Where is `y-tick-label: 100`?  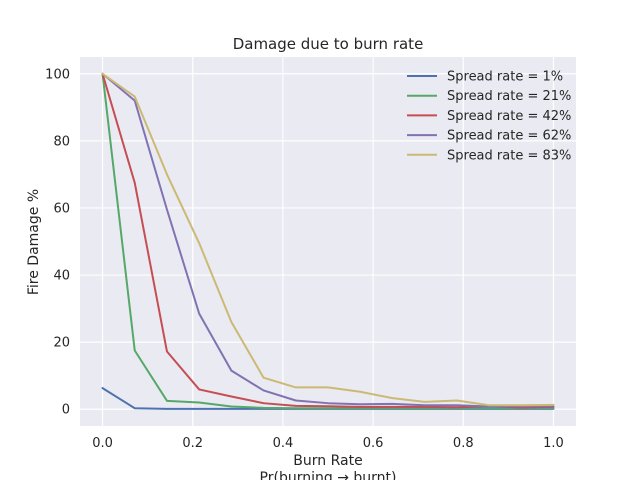
y-tick-label: 100 is located at coordinates (57, 74).